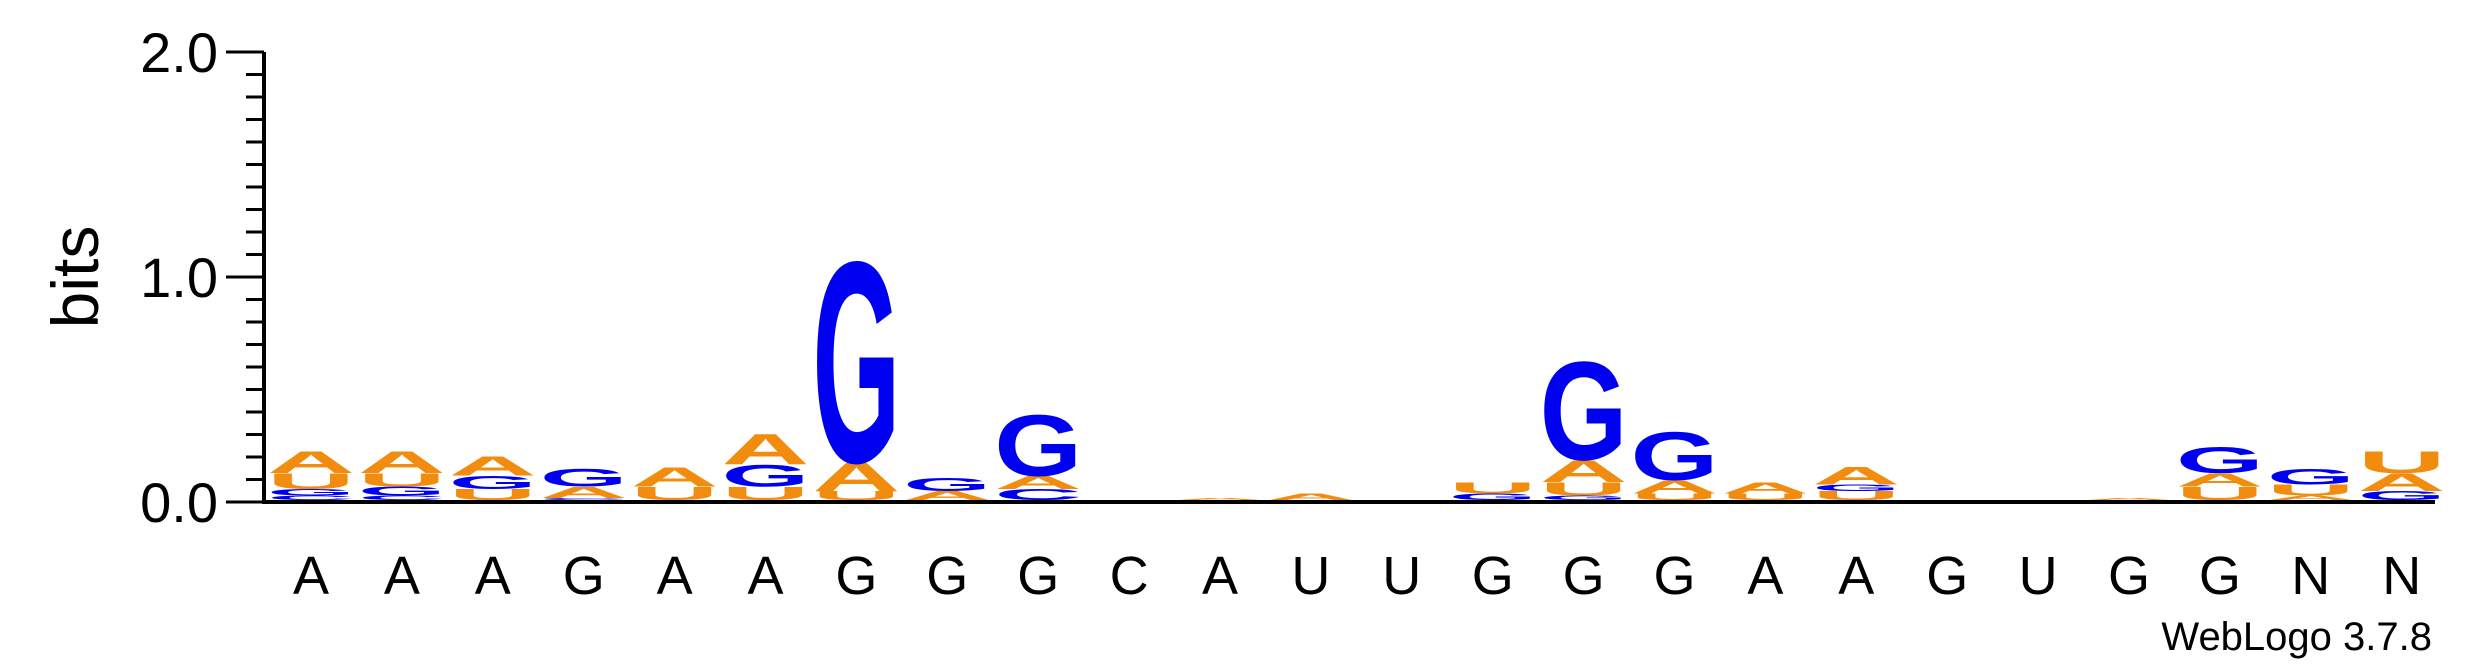 Image resolution: width=2475 pixels, height=667 pixels. What do you see at coordinates (2296, 637) in the screenshot?
I see `weblogo-watermark: WebLogo 3.7.8` at bounding box center [2296, 637].